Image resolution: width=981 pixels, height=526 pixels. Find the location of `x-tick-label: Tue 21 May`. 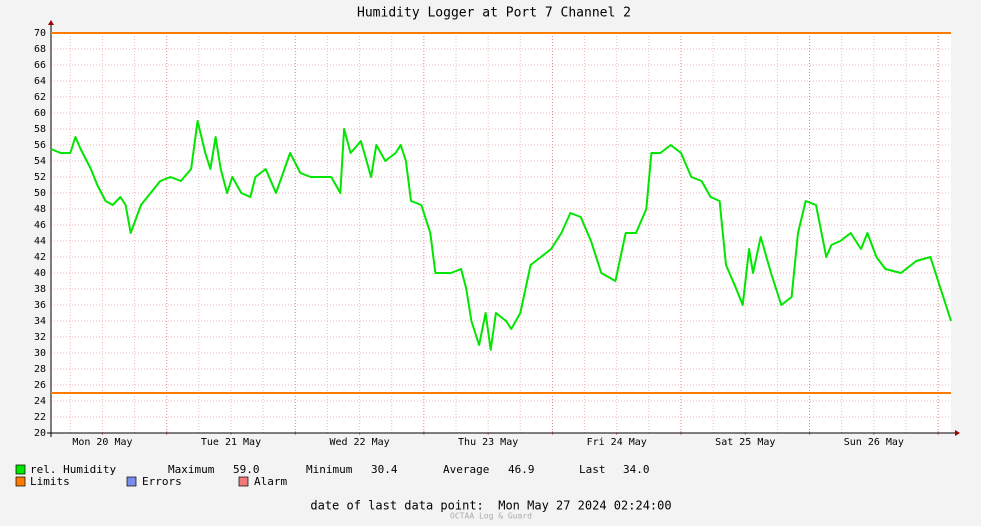

x-tick-label: Tue 21 May is located at coordinates (231, 442).